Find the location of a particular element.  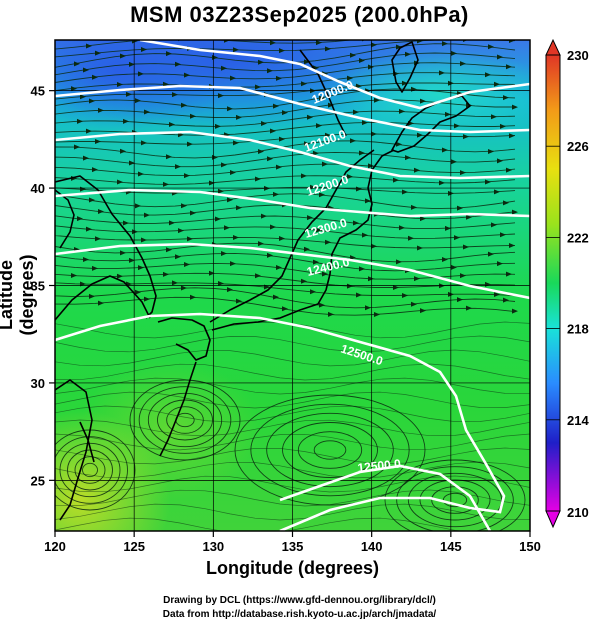

y-tick-label: 35 is located at coordinates (38, 286).